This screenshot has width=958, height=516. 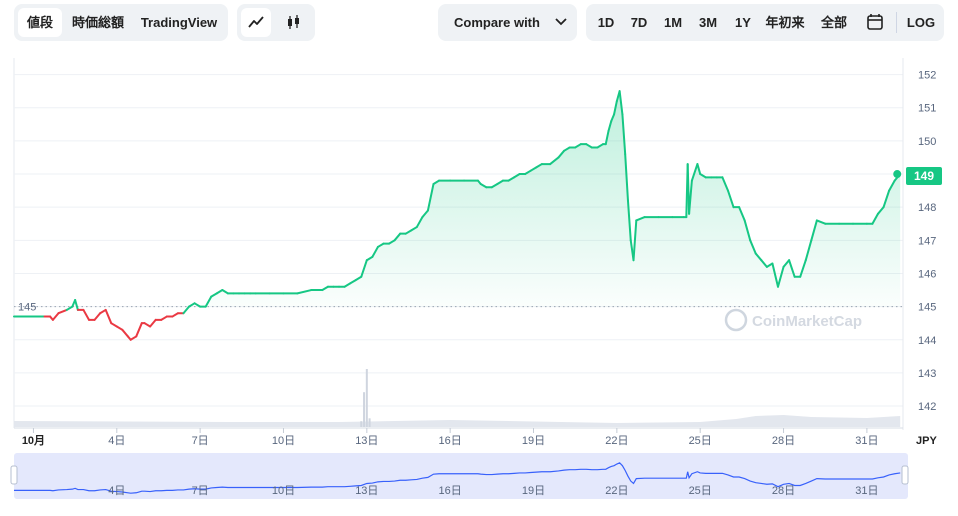 I want to click on y-tick-label: 148, so click(x=927, y=208).